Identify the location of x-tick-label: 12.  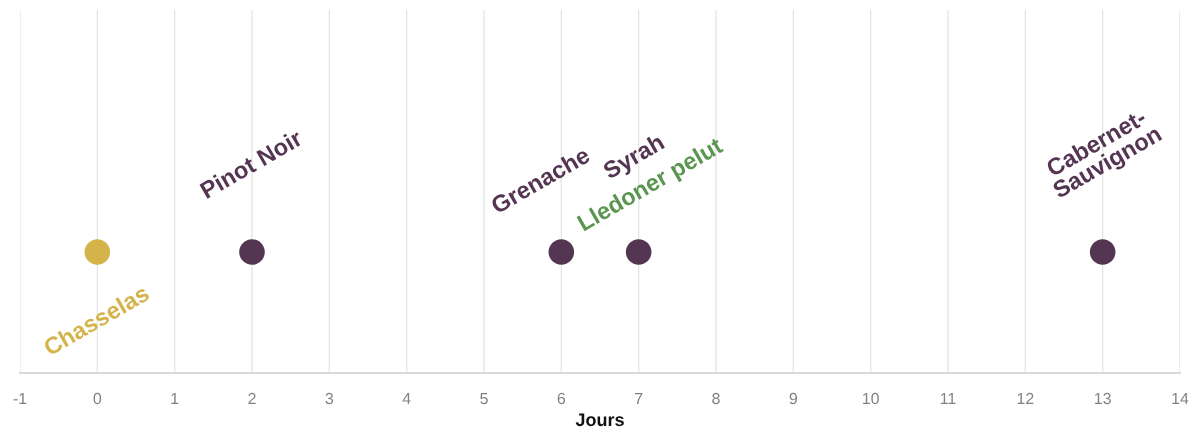
(1025, 398).